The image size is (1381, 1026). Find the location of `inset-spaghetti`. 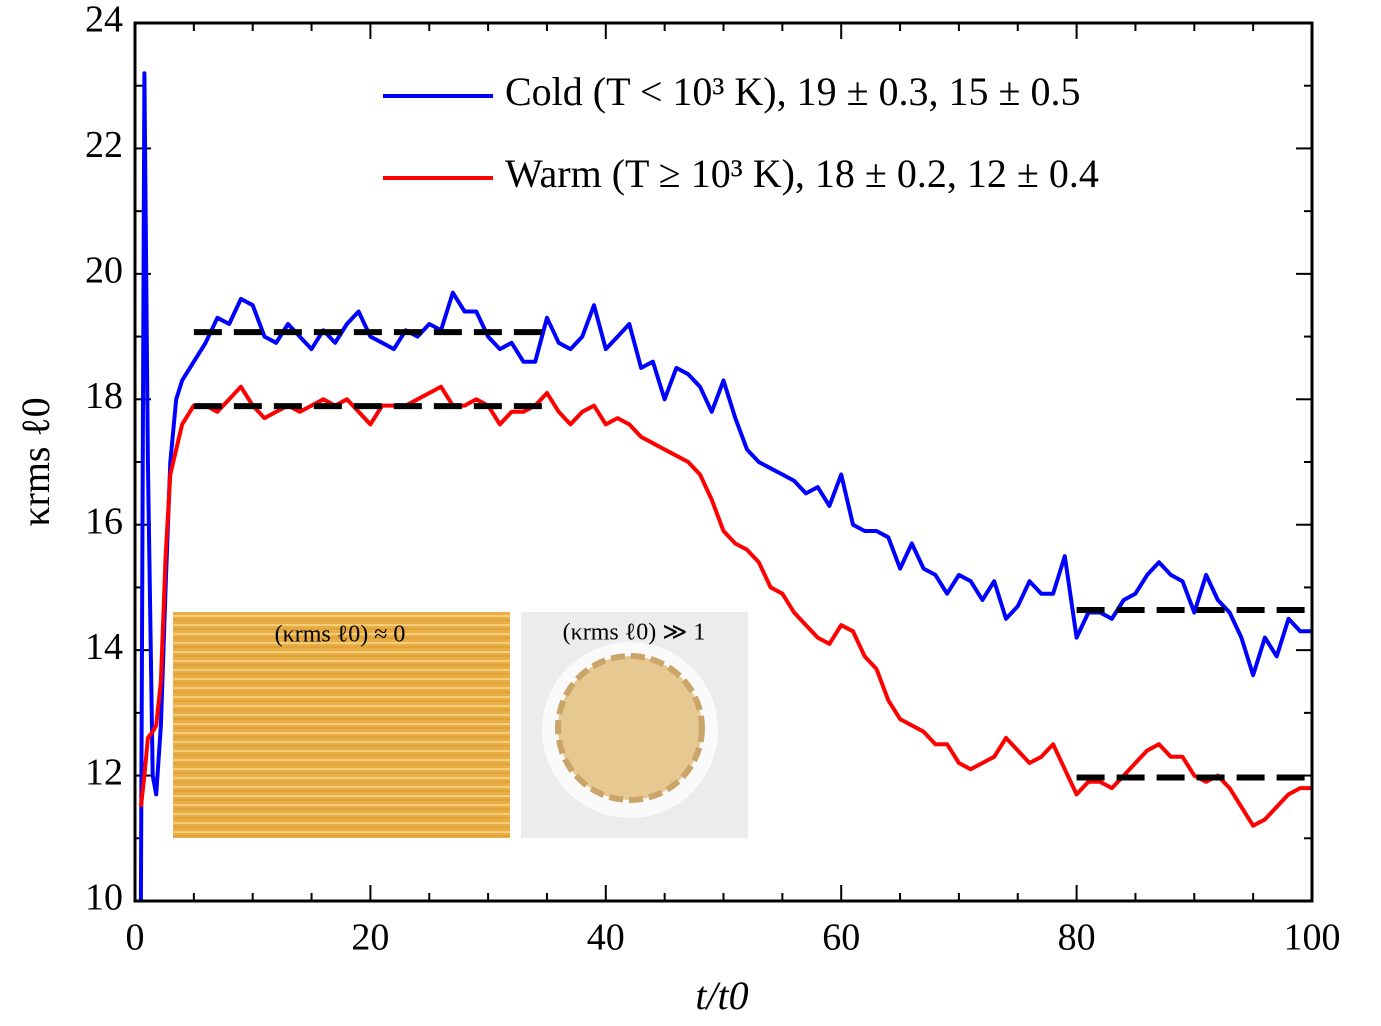

inset-spaghetti is located at coordinates (341, 725).